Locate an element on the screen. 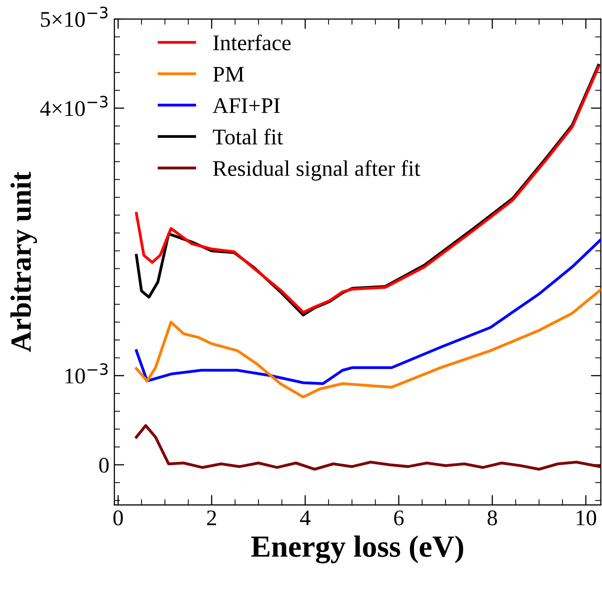 This screenshot has height=594, width=602. x-tick-label: 2 is located at coordinates (211, 518).